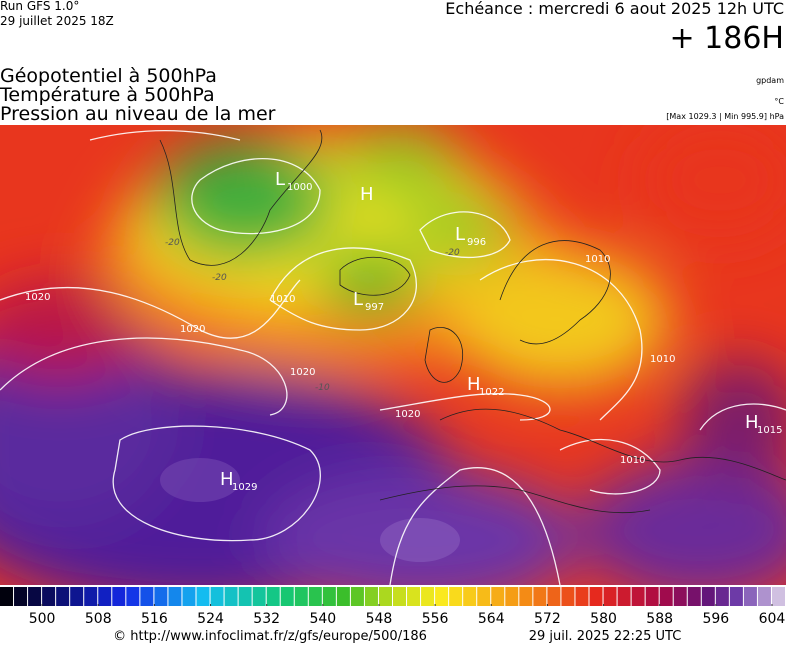  What do you see at coordinates (491, 619) in the screenshot?
I see `colorbar-tick-label: 564` at bounding box center [491, 619].